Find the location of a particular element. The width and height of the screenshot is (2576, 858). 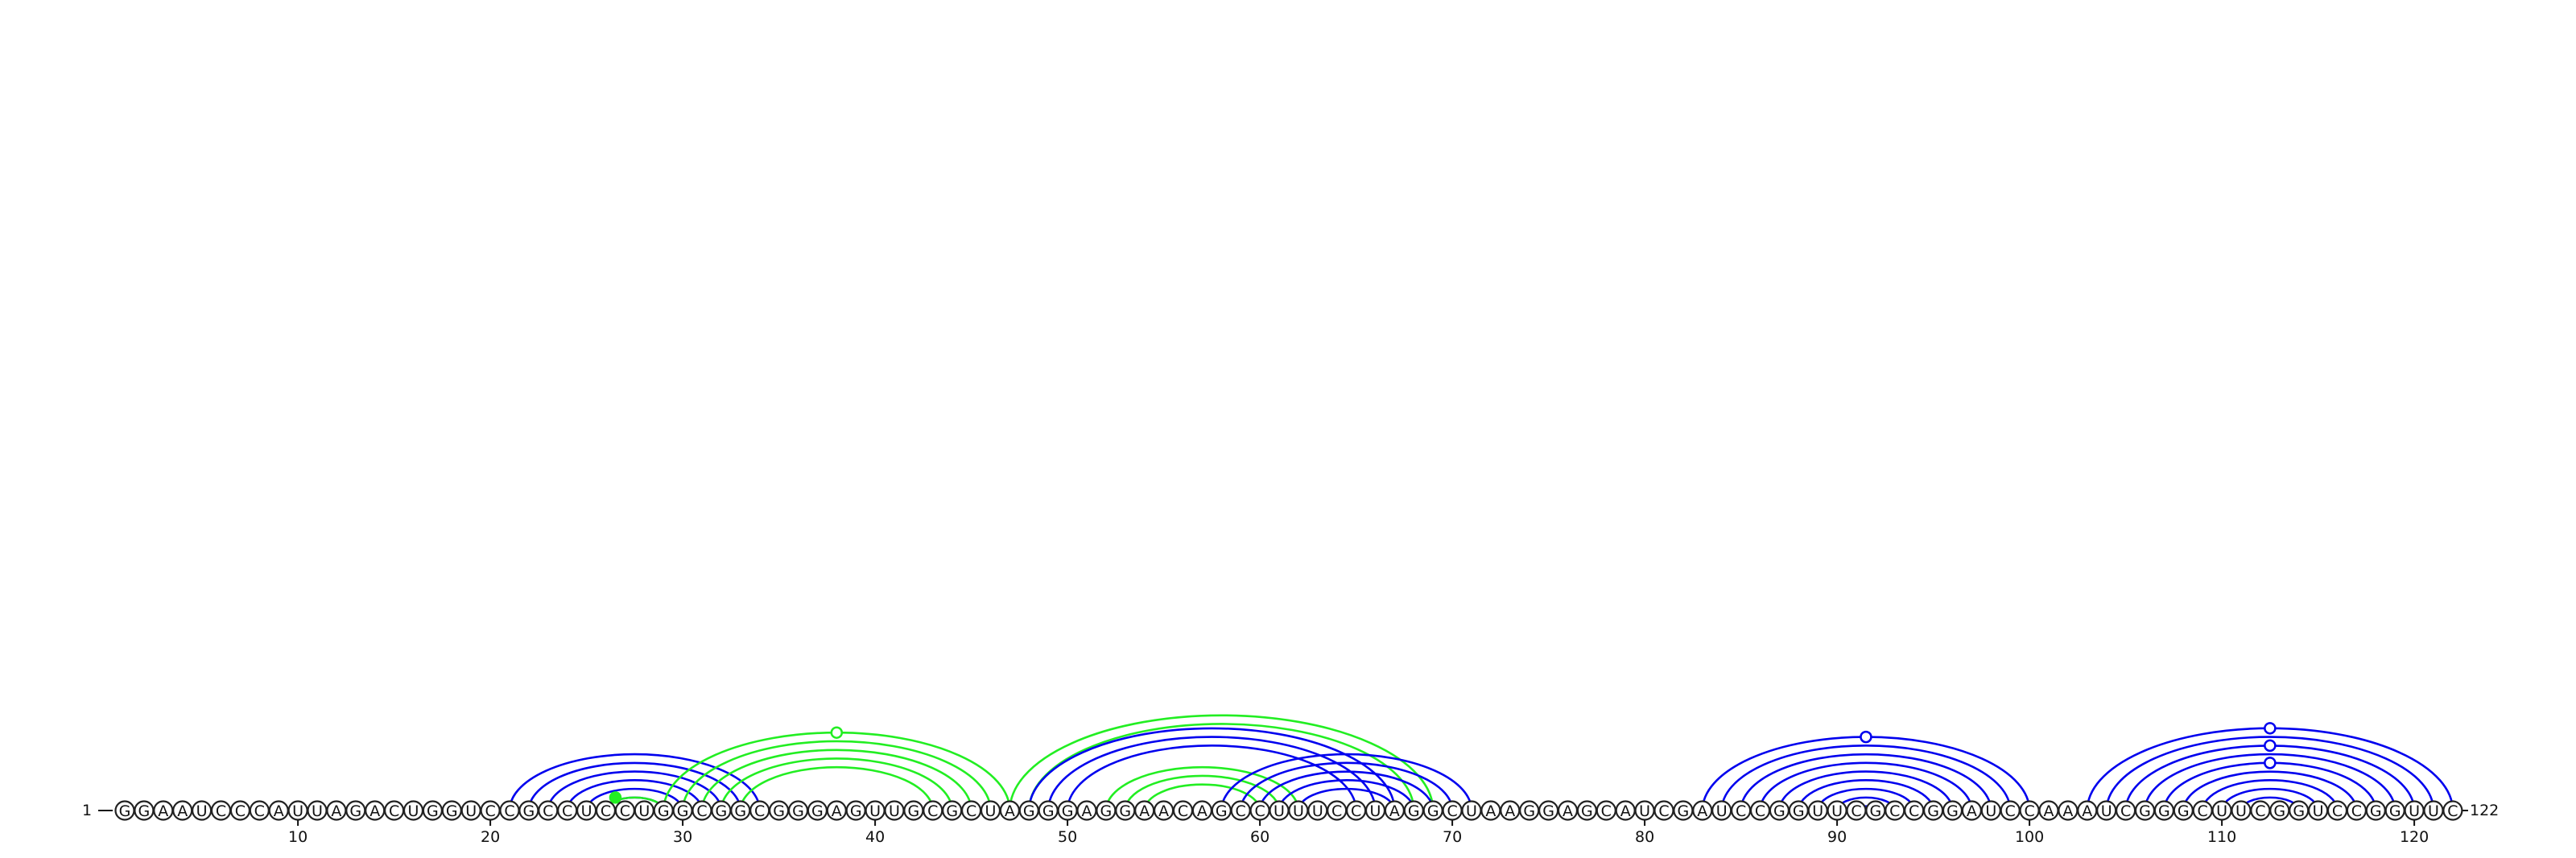

tick-label-110: 110 is located at coordinates (2221, 837).